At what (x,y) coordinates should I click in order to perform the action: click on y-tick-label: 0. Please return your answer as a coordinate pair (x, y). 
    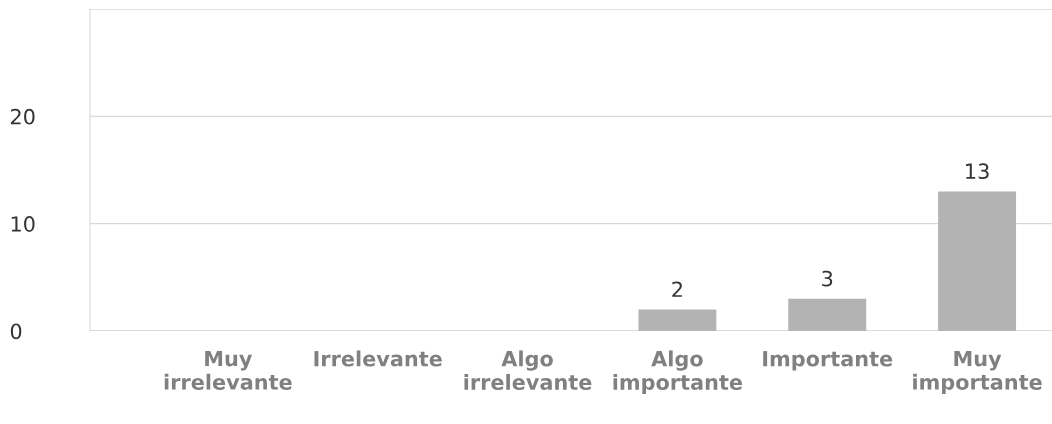
    Looking at the image, I should click on (16, 331).